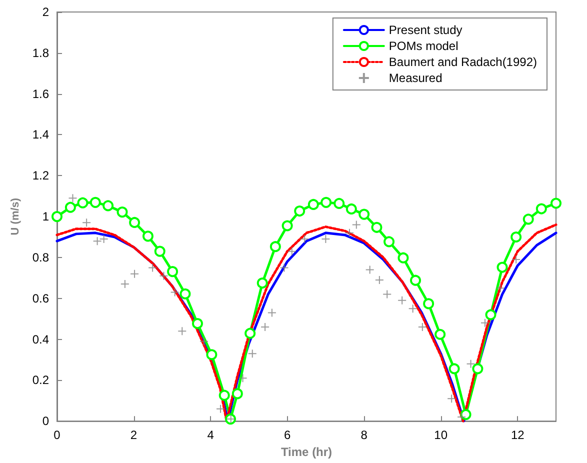 The height and width of the screenshot is (463, 587). Describe the element at coordinates (16, 217) in the screenshot. I see `y-axis-title: U (m/s)` at that location.